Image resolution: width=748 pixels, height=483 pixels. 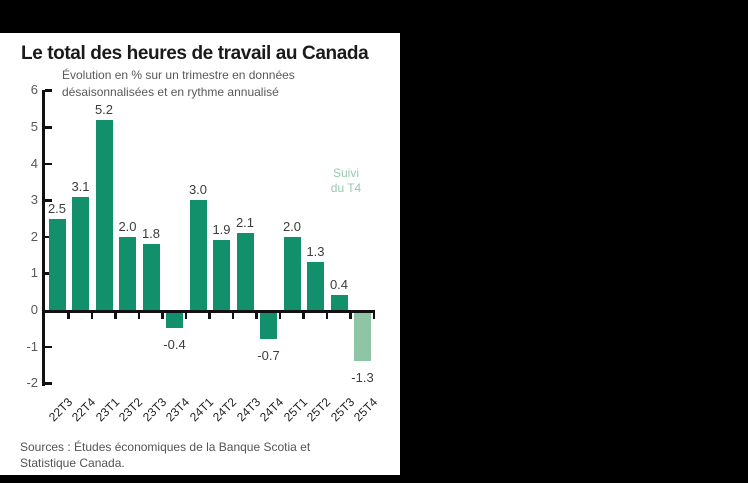 What do you see at coordinates (80, 186) in the screenshot?
I see `bar-value-label: 3.1` at bounding box center [80, 186].